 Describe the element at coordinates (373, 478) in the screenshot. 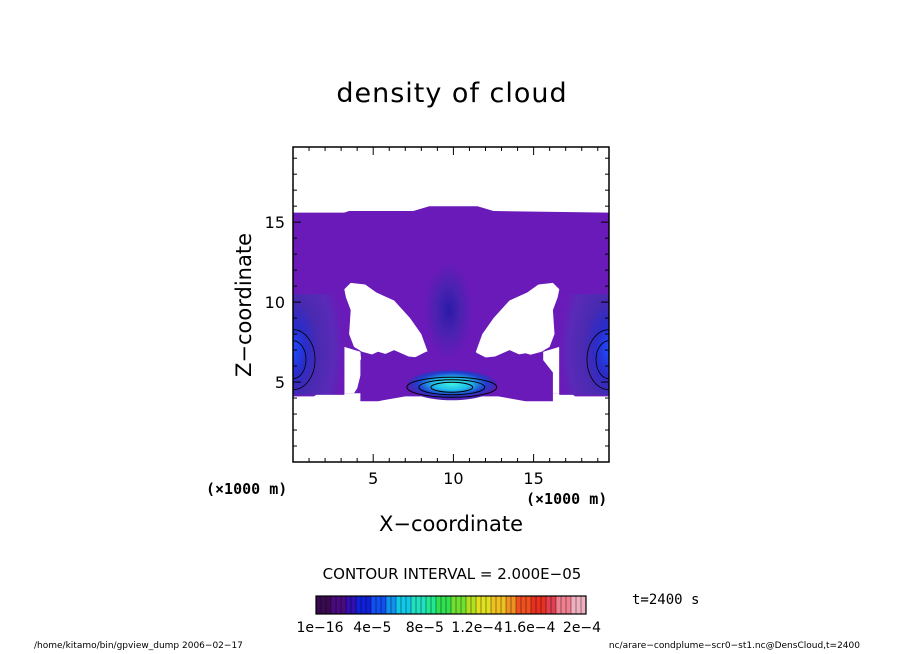

I see `x-tick-label: 5` at that location.